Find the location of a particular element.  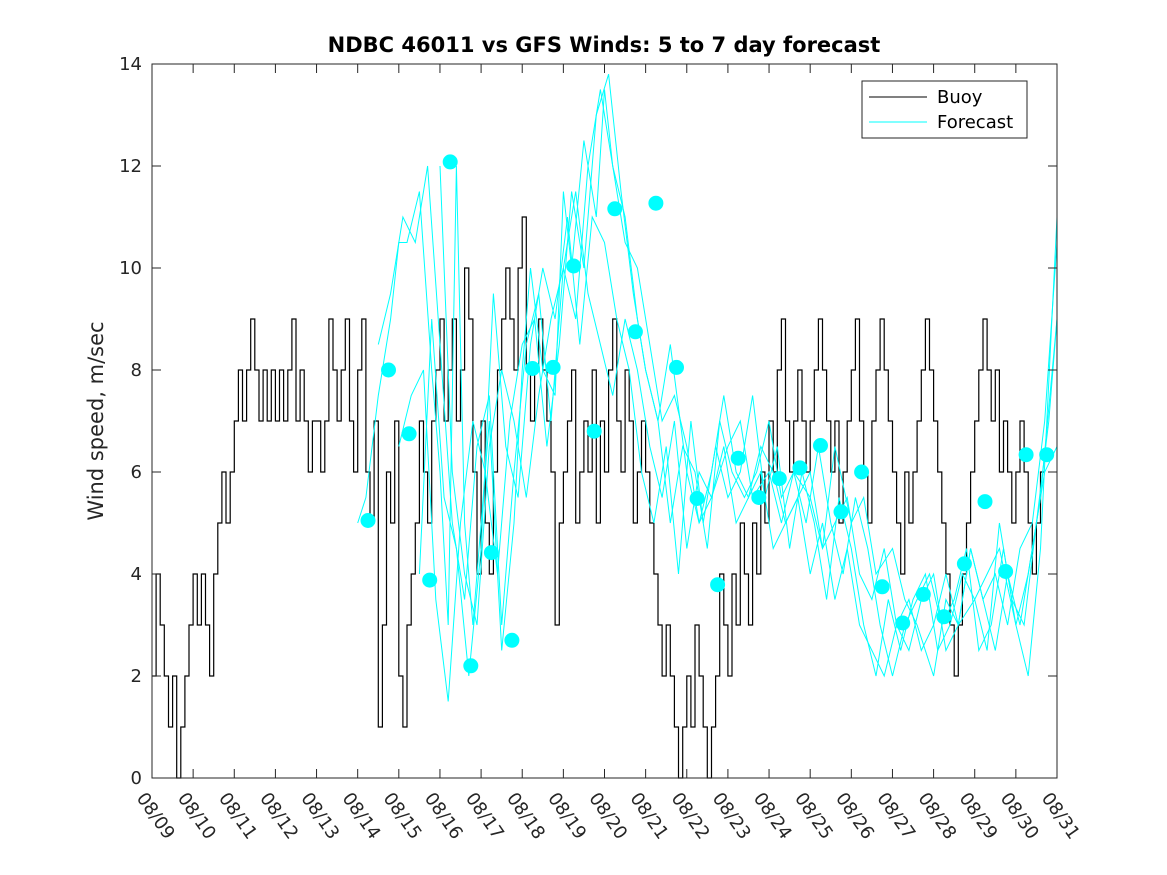

y-axis-label: Wind speed, m/sec is located at coordinates (96, 420).